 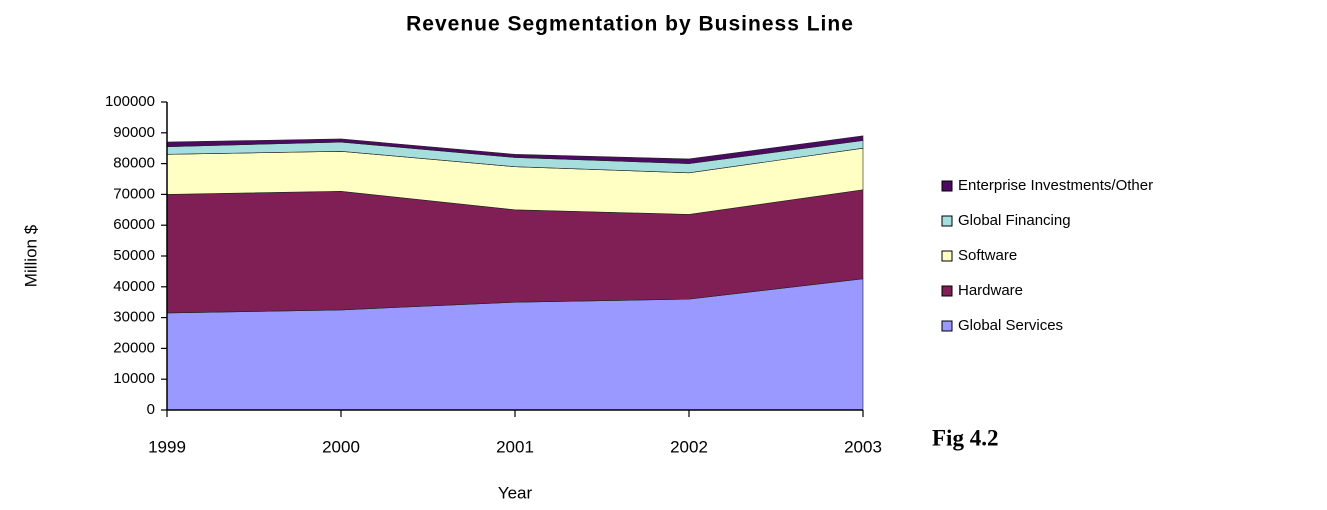 What do you see at coordinates (134, 132) in the screenshot?
I see `y-tick-label: 90000` at bounding box center [134, 132].